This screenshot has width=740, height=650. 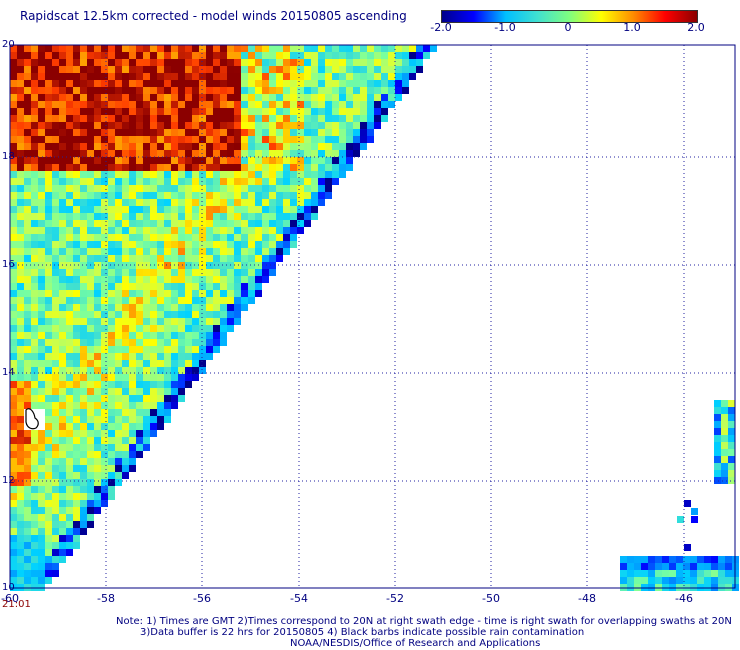 I want to click on latitude-label: 10, so click(x=8, y=587).